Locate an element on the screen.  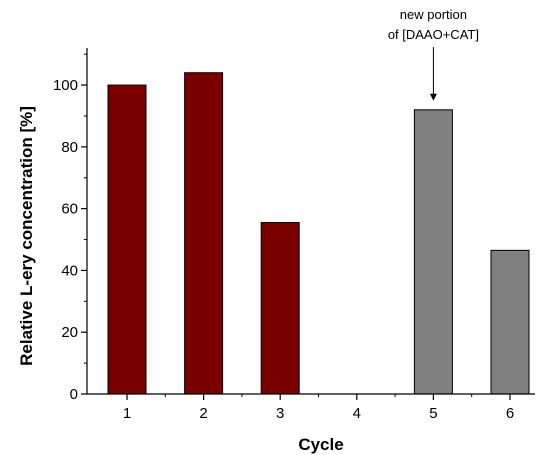
x-axis-title: Cycle is located at coordinates (320, 444).